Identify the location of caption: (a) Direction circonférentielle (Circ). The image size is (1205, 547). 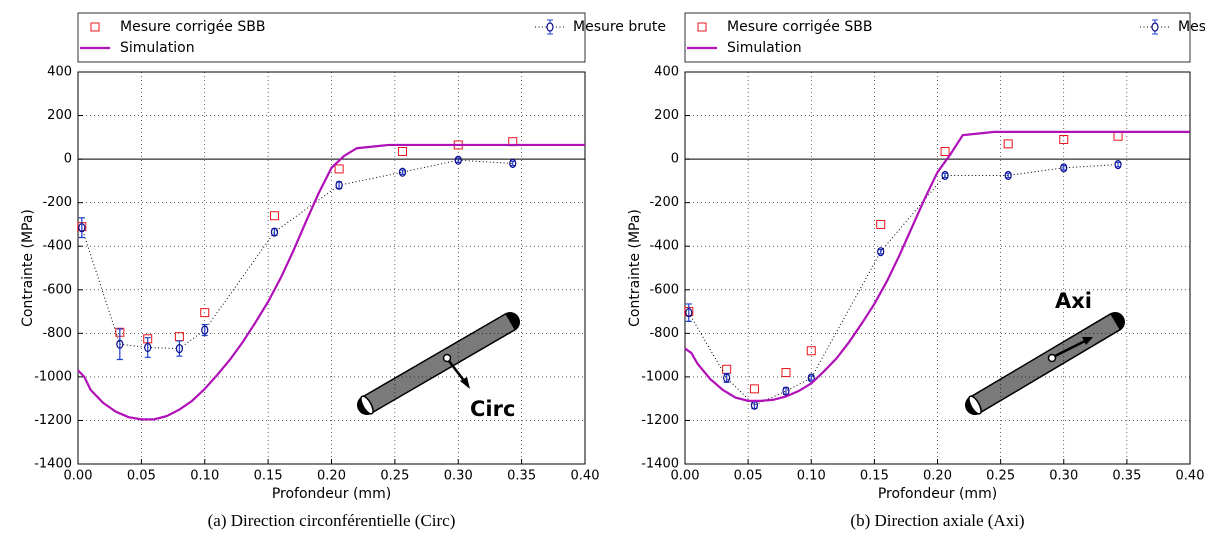
(332, 520).